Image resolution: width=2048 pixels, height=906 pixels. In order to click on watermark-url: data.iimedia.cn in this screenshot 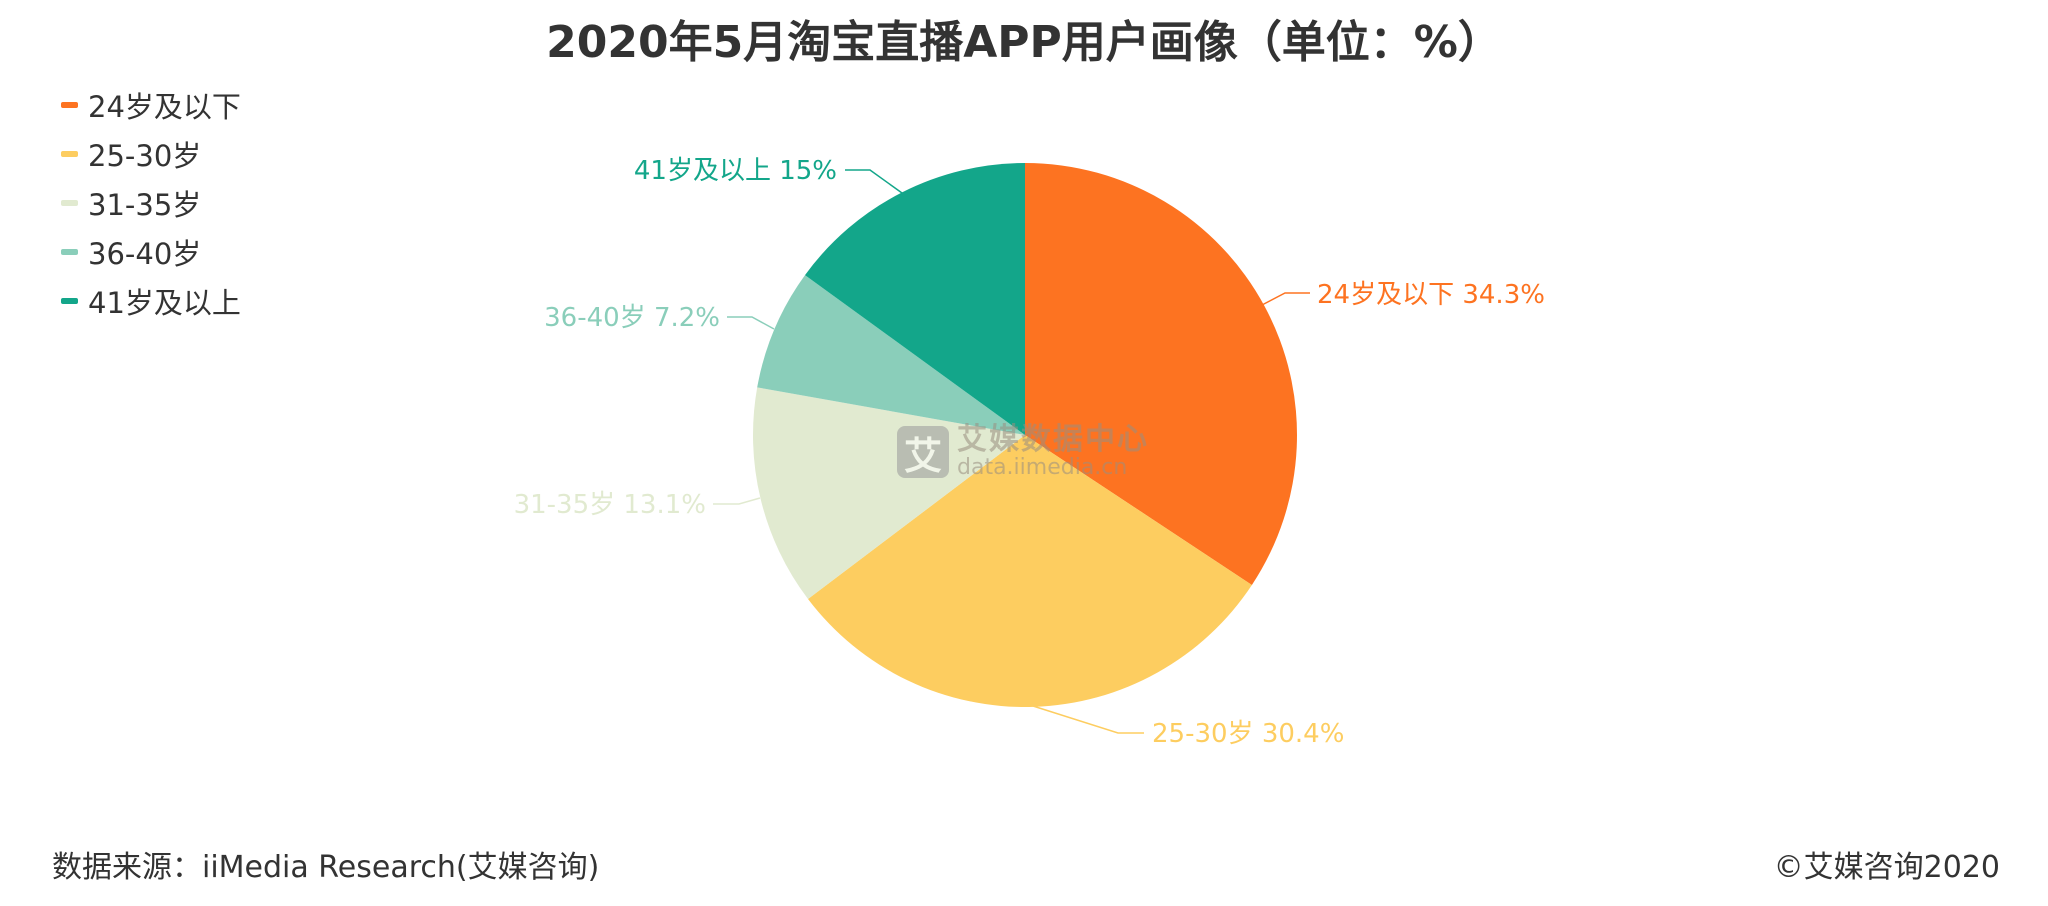, I will do `click(1042, 467)`.